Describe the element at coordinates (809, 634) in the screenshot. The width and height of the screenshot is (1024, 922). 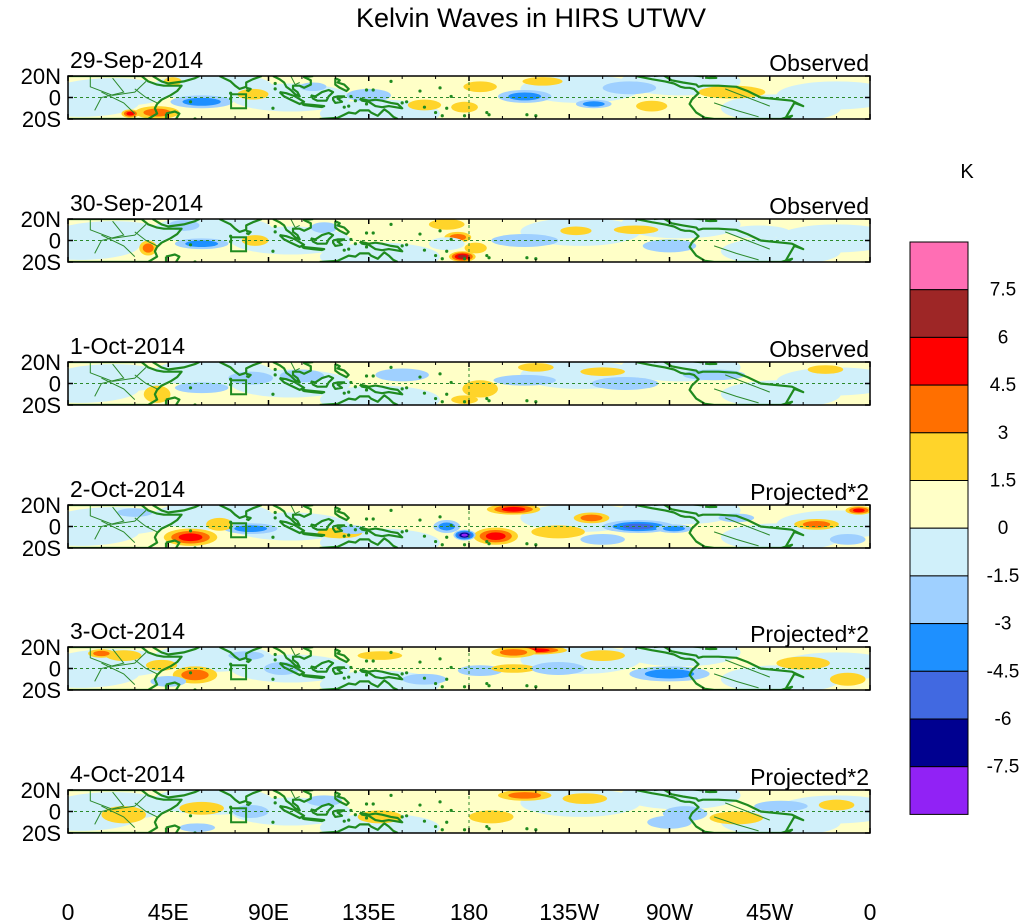
I see `panel-status: Projected*2` at that location.